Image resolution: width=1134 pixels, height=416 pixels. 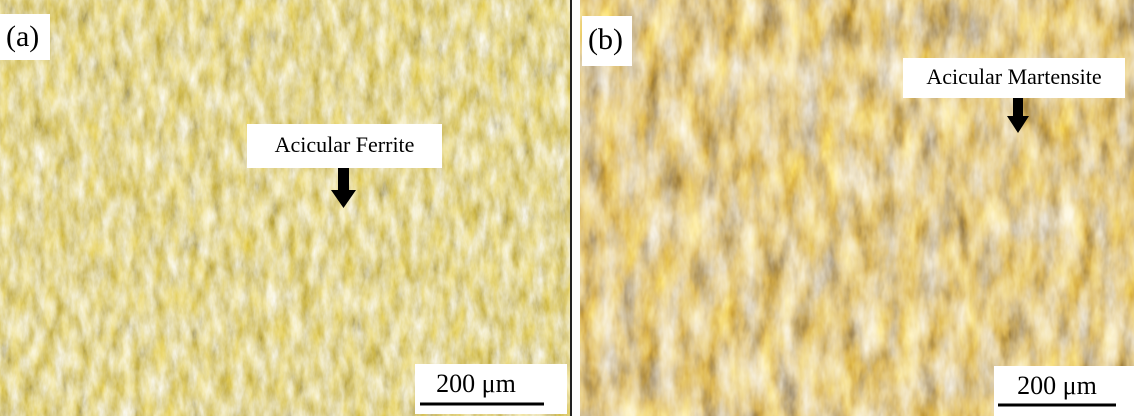 I want to click on annotation: Acicular Martensite, so click(x=1013, y=76).